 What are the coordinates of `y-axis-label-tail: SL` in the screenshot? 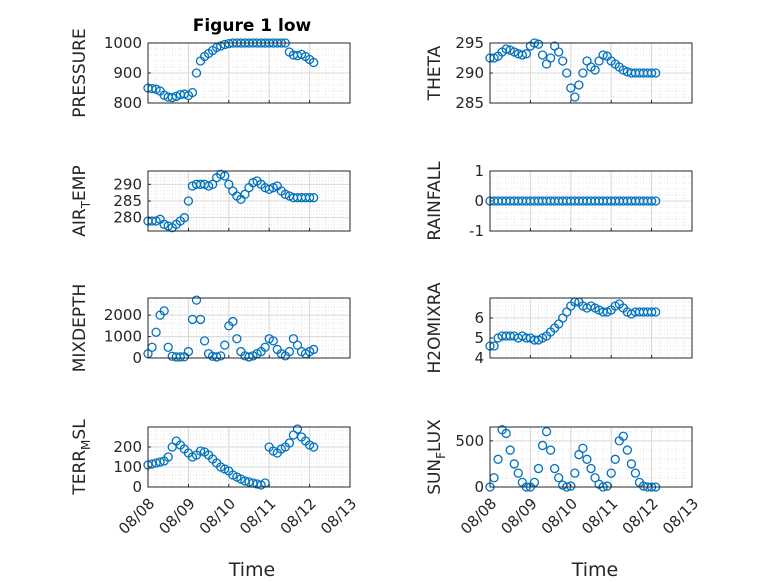 It's located at (80, 429).